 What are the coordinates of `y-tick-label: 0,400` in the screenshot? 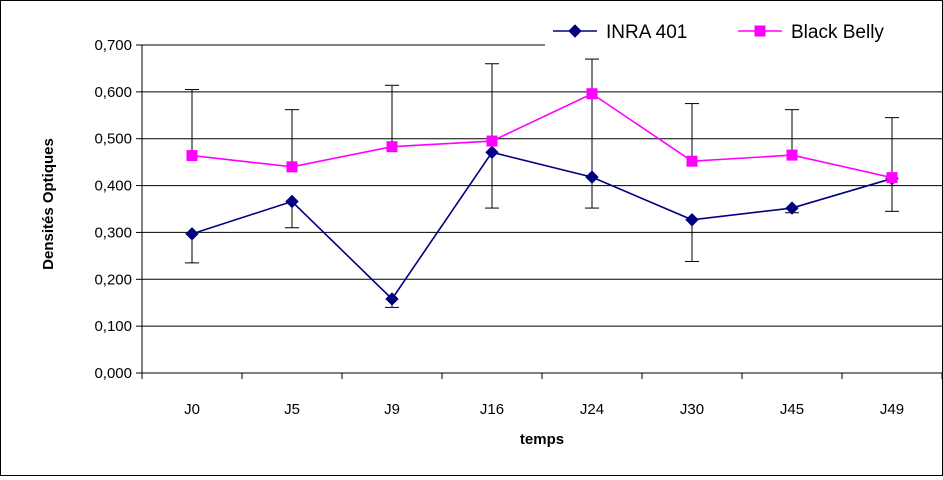 It's located at (113, 186).